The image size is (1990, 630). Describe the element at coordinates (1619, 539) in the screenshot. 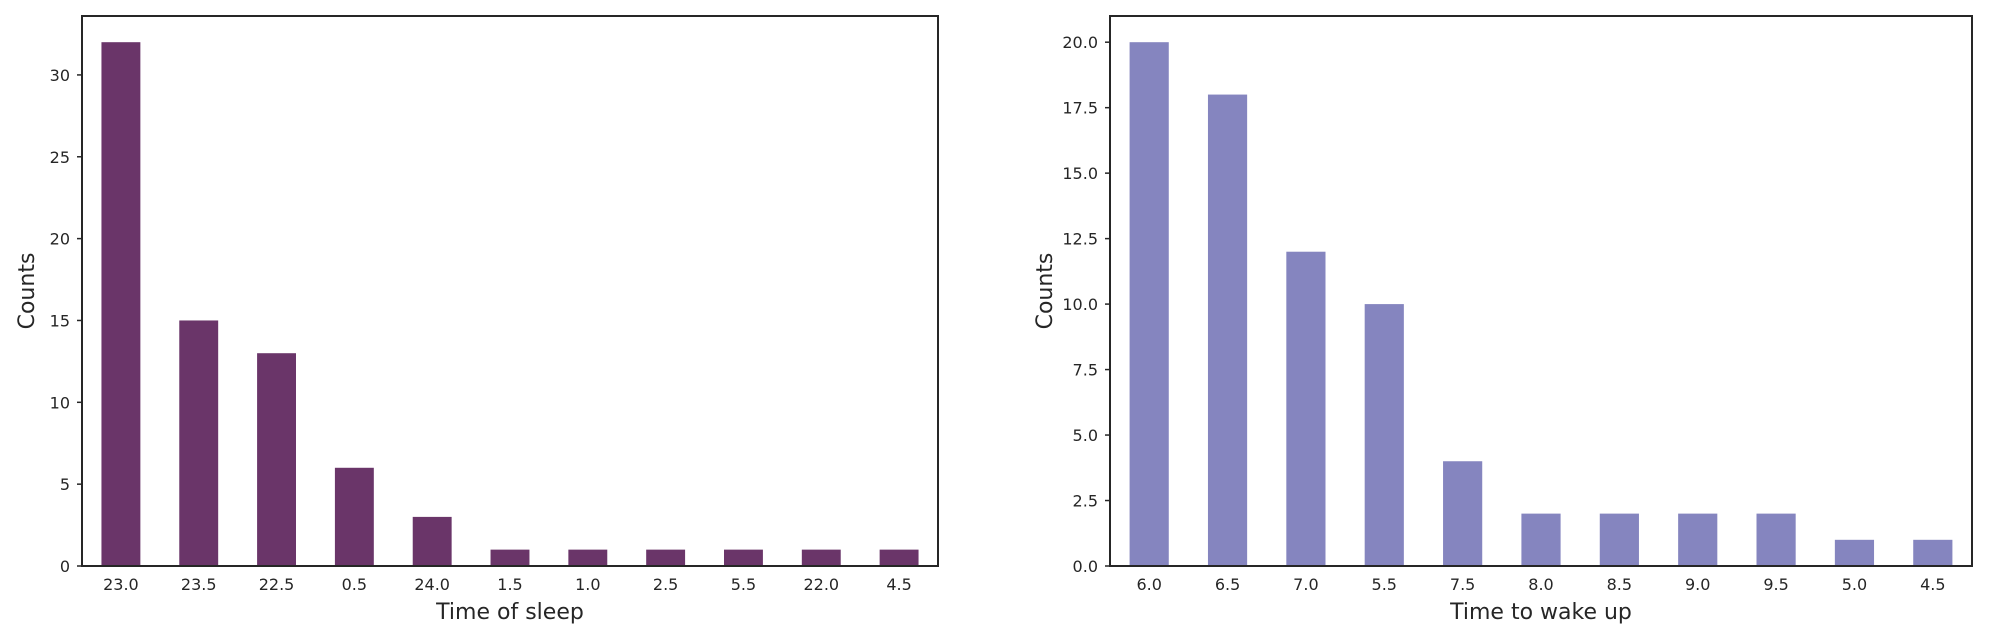

I see `bar-8.5` at that location.